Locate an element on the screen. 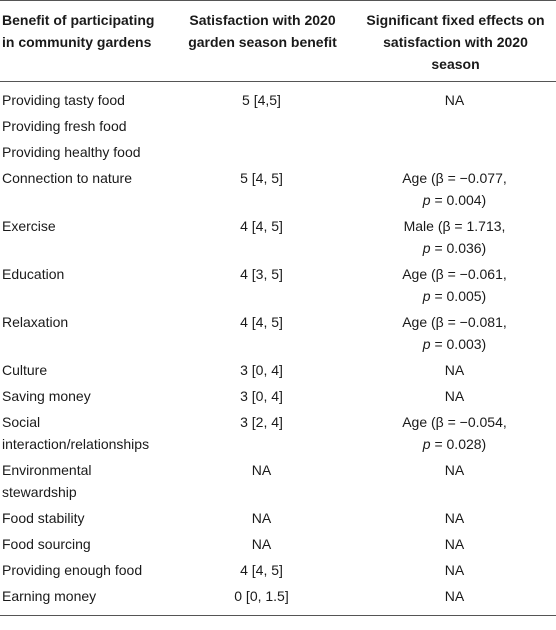 The width and height of the screenshot is (556, 630). effect-cell: Age (β = −0.077, p = 0.004) is located at coordinates (455, 189).